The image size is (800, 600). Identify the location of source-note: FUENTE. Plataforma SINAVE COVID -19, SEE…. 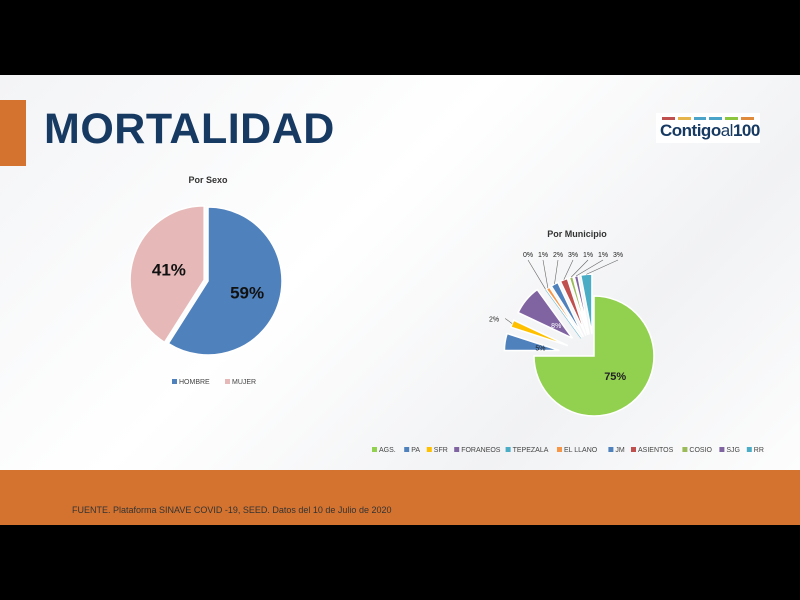
(232, 510).